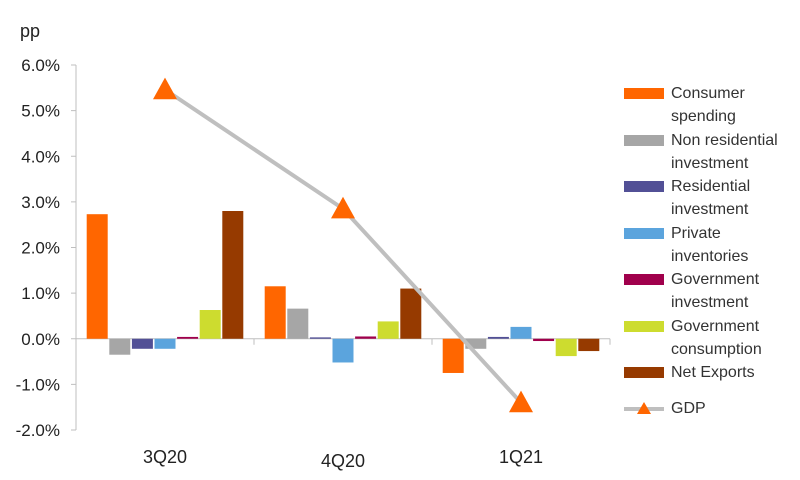  Describe the element at coordinates (40, 248) in the screenshot. I see `y-tick-label: 2.0%` at that location.